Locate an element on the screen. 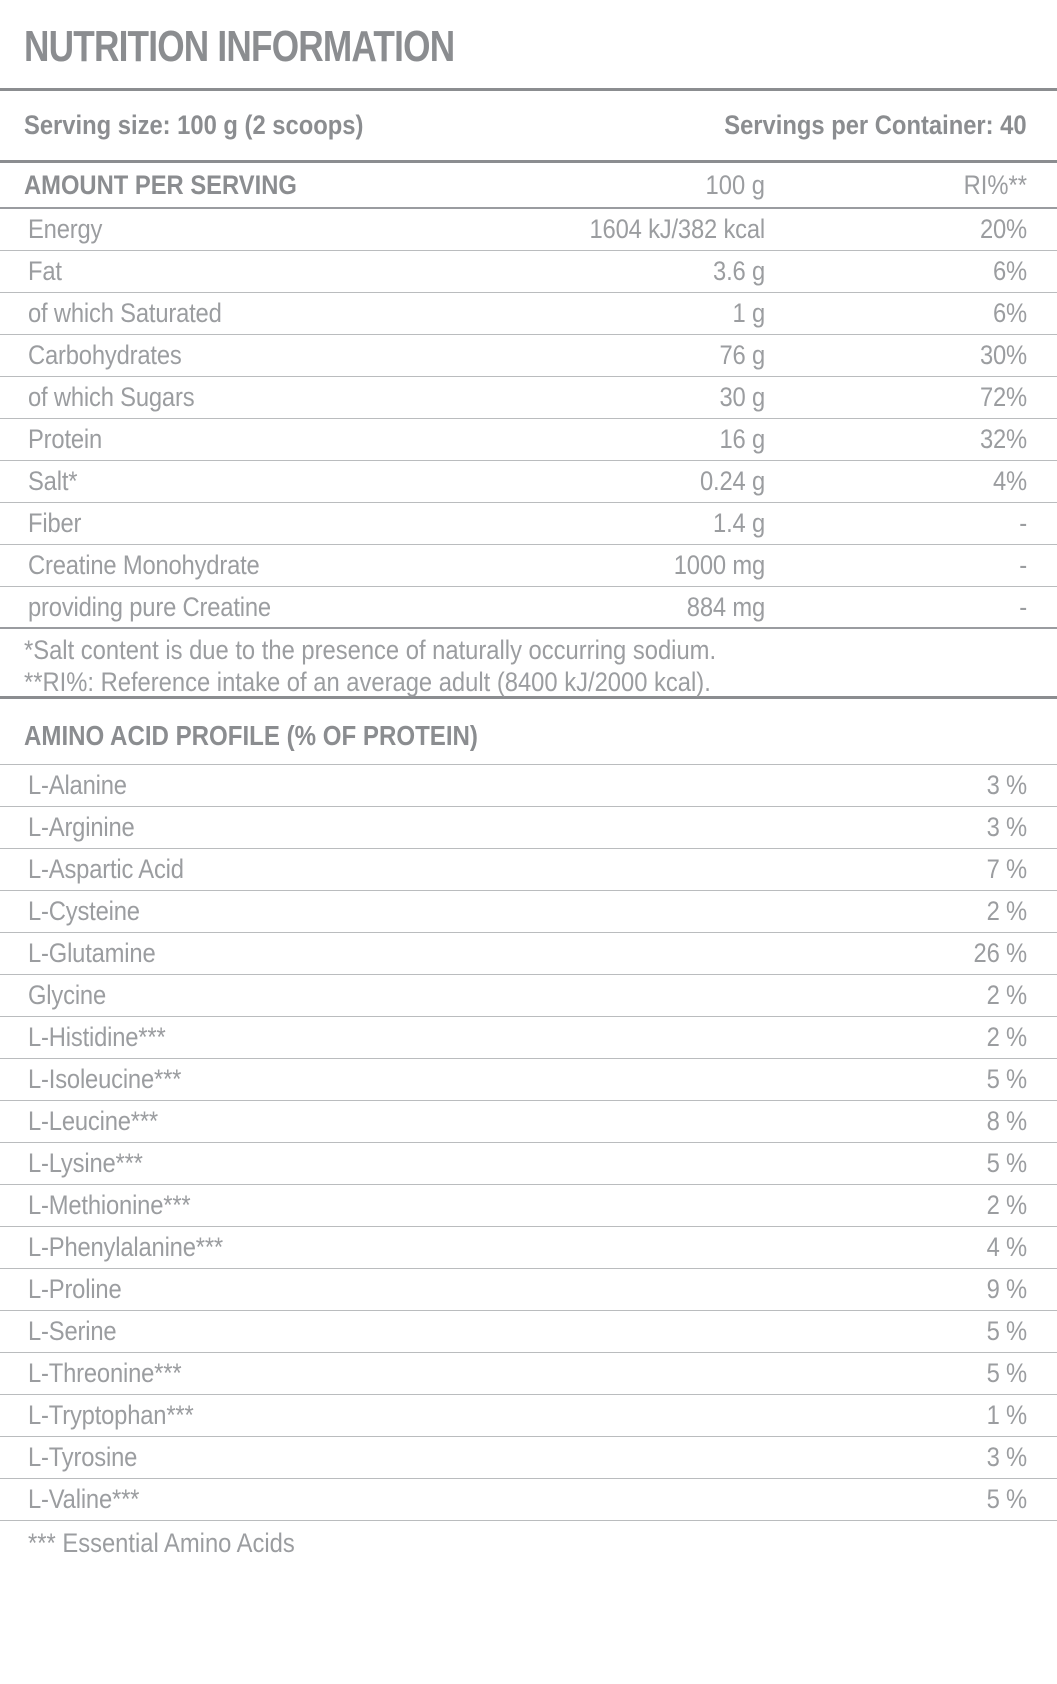 This screenshot has width=1057, height=1684. table-row: L-Histidine*** 2 % is located at coordinates (528, 1038).